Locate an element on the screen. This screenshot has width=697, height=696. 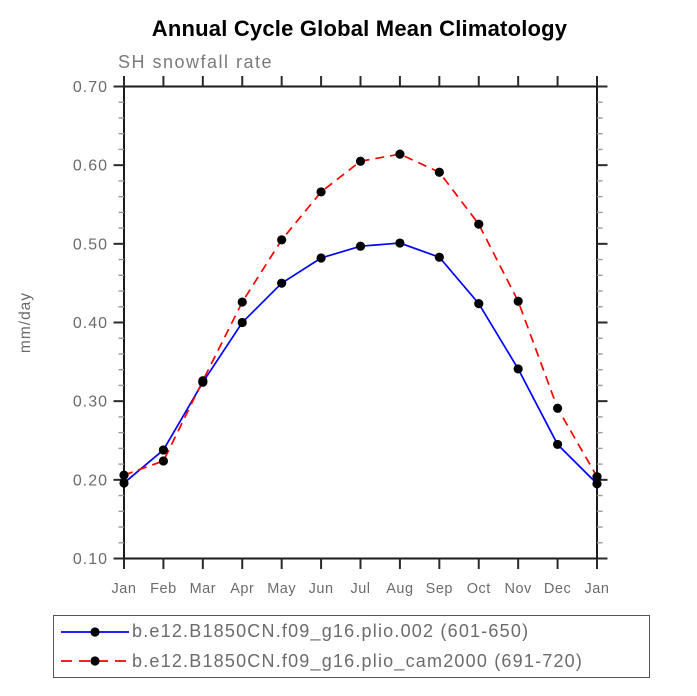
legend-line-sample-solid is located at coordinates (95, 632).